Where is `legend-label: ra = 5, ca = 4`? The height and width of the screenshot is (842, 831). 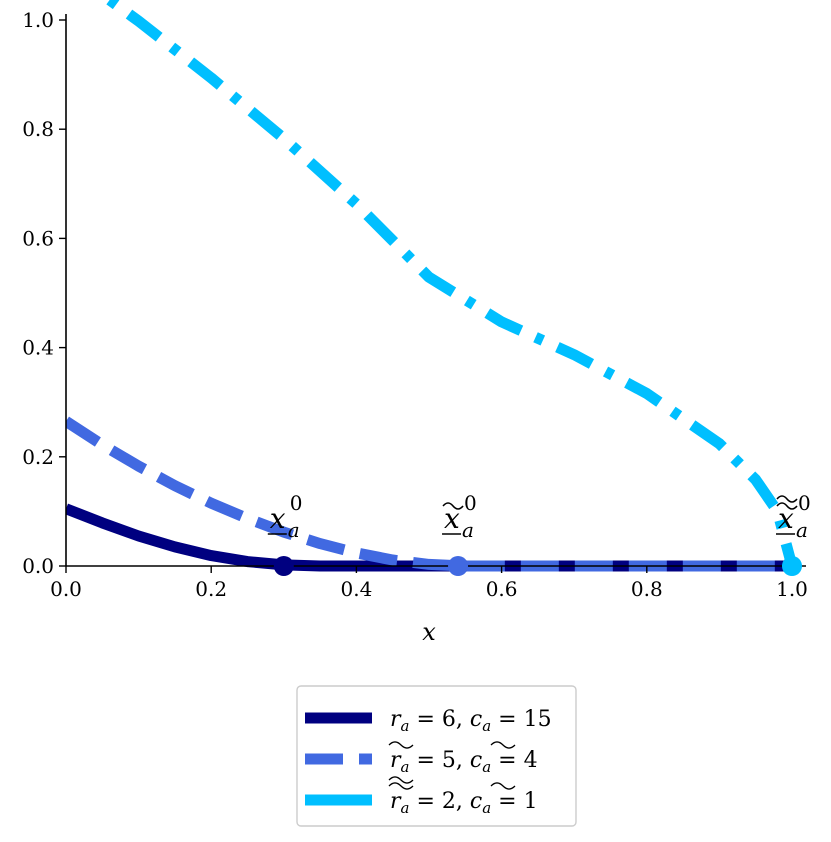
legend-label: ra = 5, ca = 4 is located at coordinates (464, 762).